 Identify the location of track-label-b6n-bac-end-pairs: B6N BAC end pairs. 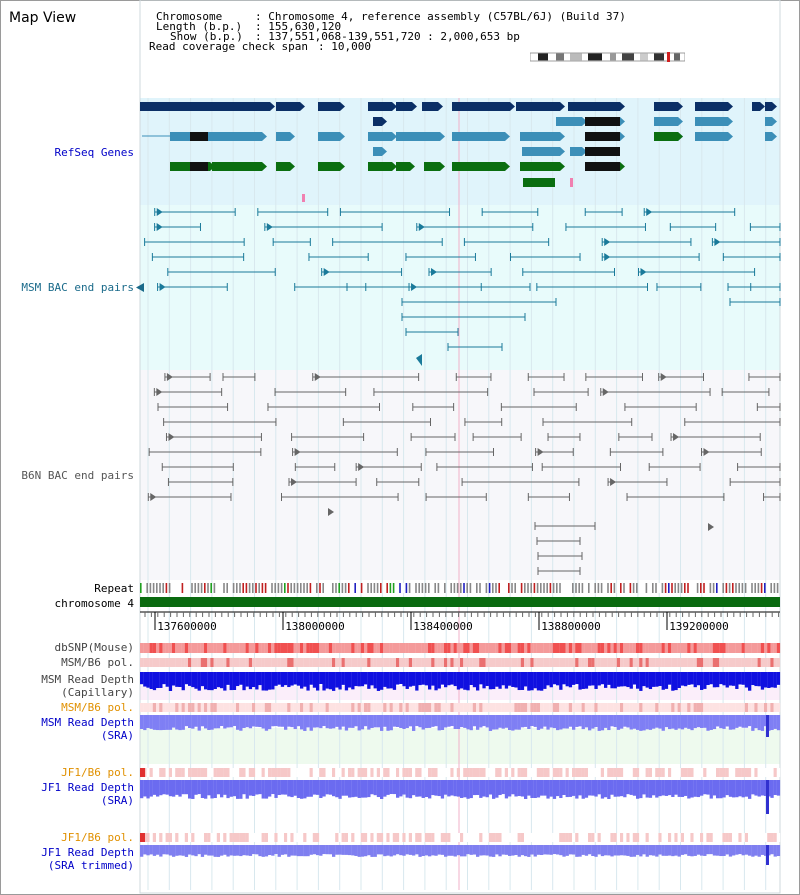
(77, 475).